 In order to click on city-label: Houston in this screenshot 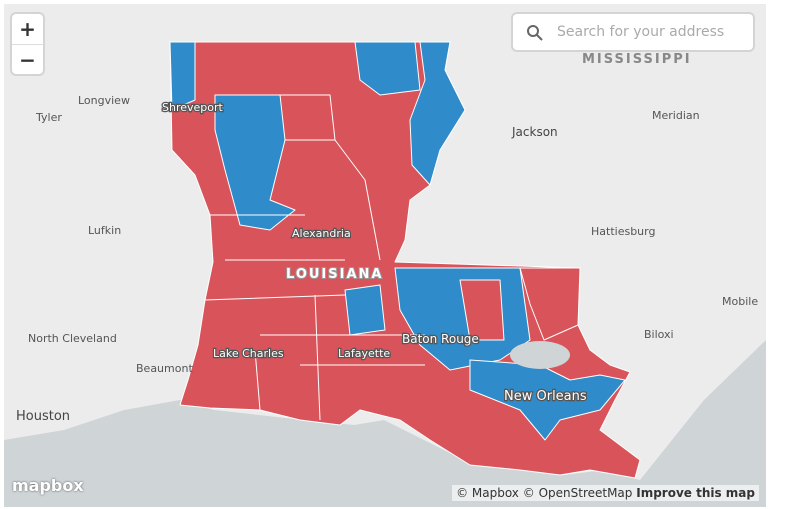, I will do `click(43, 416)`.